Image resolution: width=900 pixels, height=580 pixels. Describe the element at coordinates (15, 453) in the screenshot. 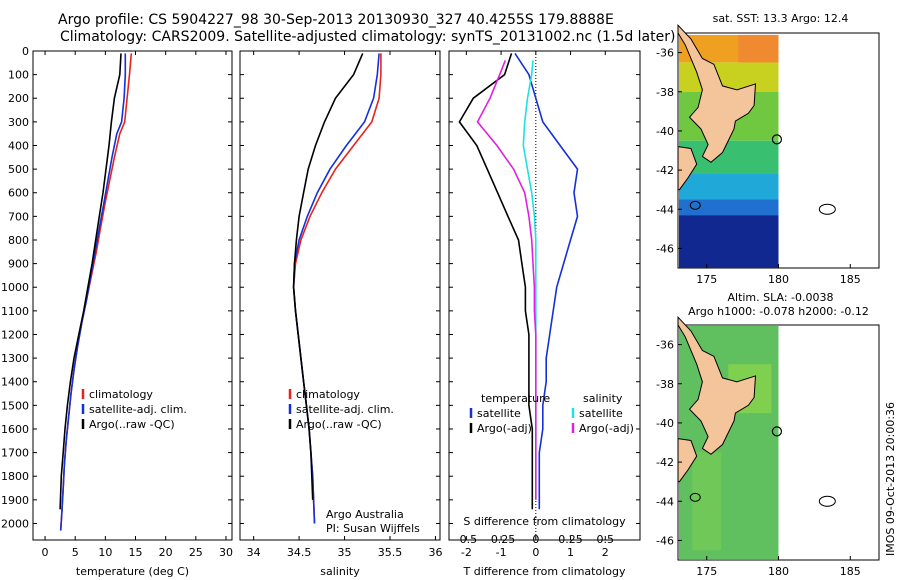

I see `y-tick-label: 1700` at that location.